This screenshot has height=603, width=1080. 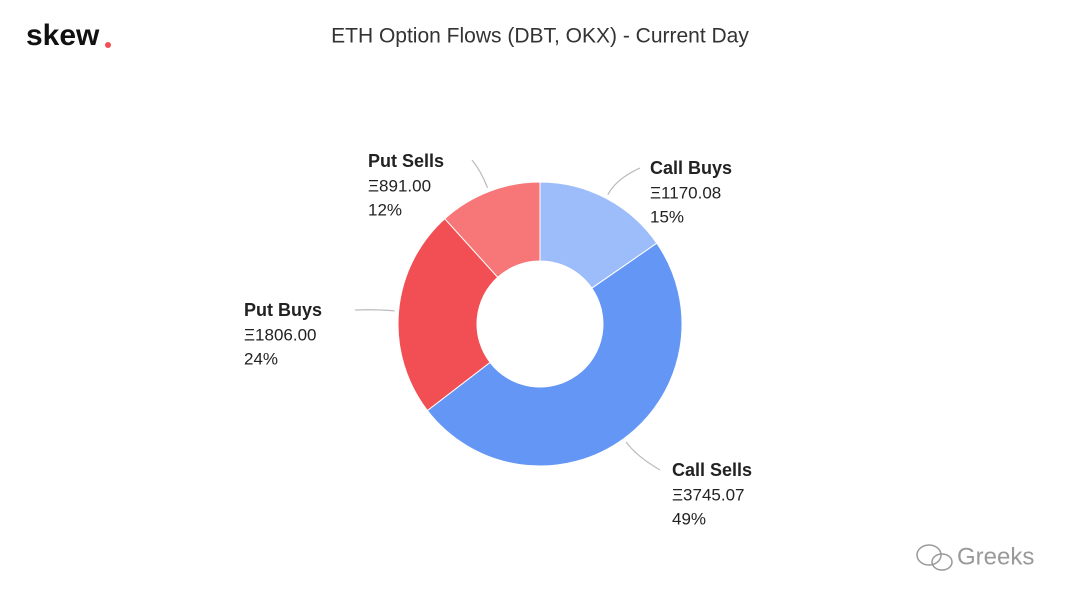 I want to click on slice-value-label: Ξ1806.00, so click(x=280, y=334).